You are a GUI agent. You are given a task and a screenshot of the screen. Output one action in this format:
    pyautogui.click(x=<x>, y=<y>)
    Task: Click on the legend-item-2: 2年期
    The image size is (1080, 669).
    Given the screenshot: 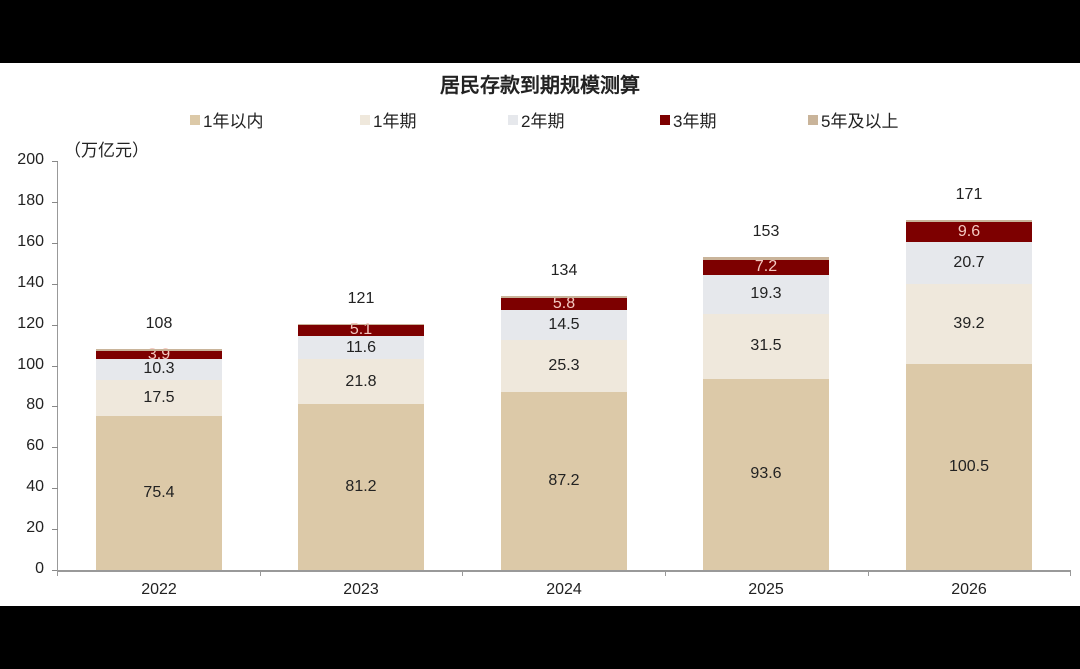 What is the action you would take?
    pyautogui.click(x=536, y=119)
    